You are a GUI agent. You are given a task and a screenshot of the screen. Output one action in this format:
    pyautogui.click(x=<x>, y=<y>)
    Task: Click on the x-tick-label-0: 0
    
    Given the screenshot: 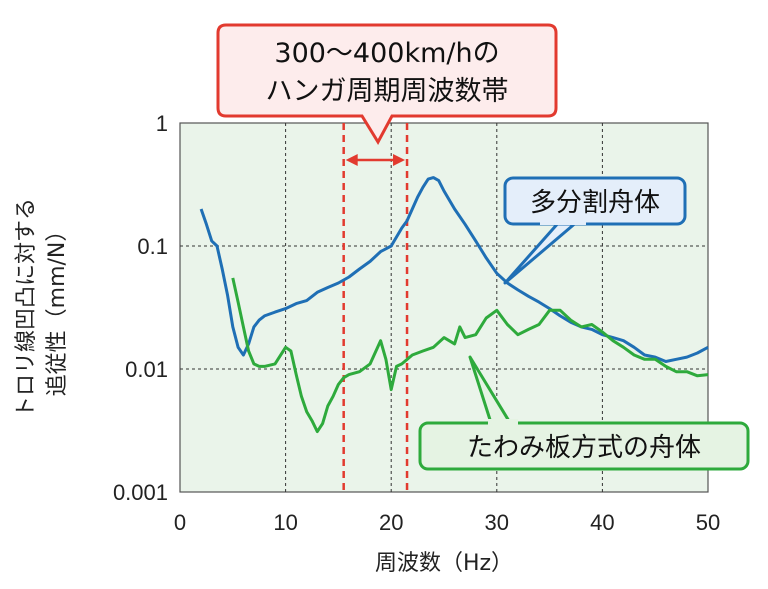 What is the action you would take?
    pyautogui.click(x=180, y=522)
    